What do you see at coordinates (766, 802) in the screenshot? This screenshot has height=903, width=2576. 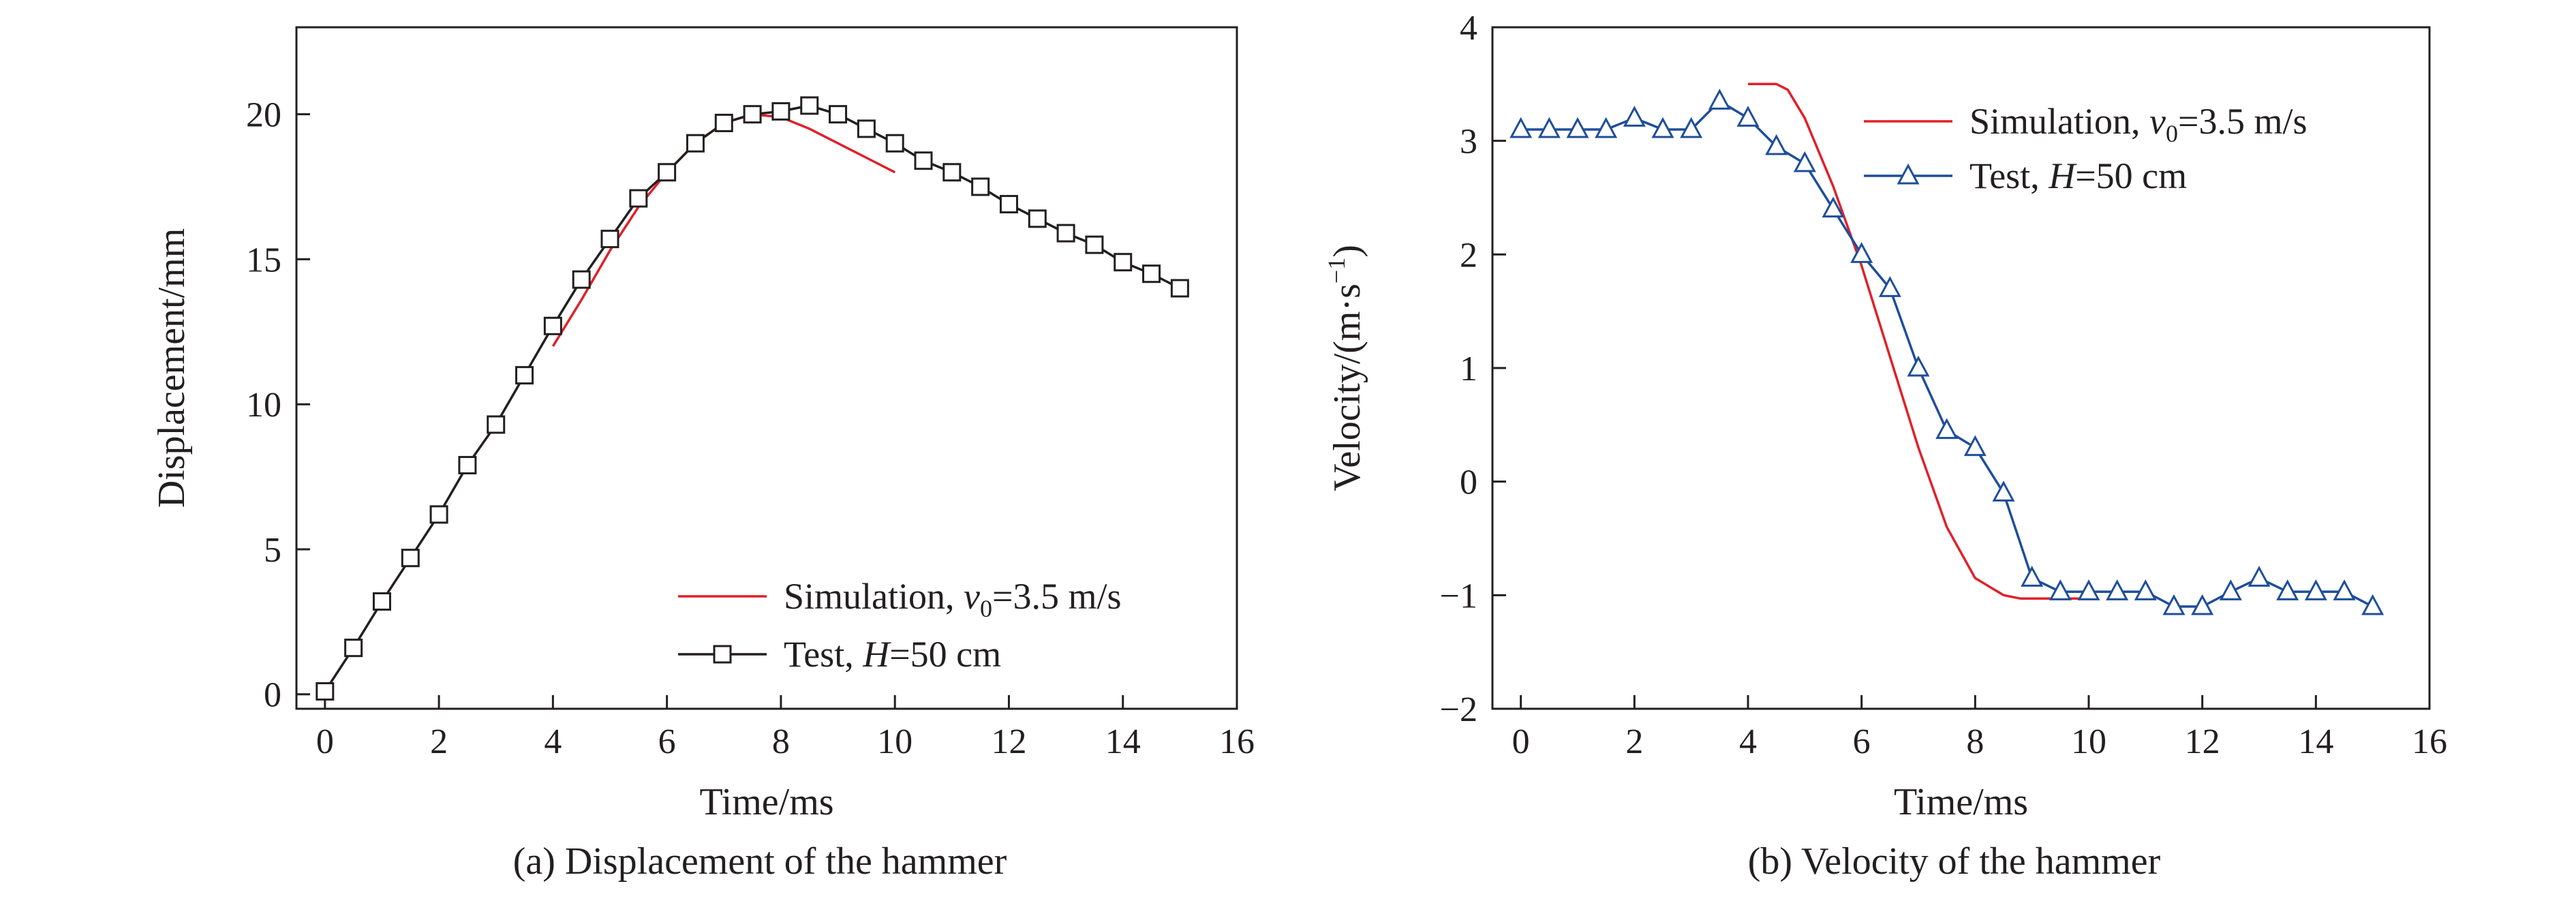 I see `x-axis-label: Time/ms` at bounding box center [766, 802].